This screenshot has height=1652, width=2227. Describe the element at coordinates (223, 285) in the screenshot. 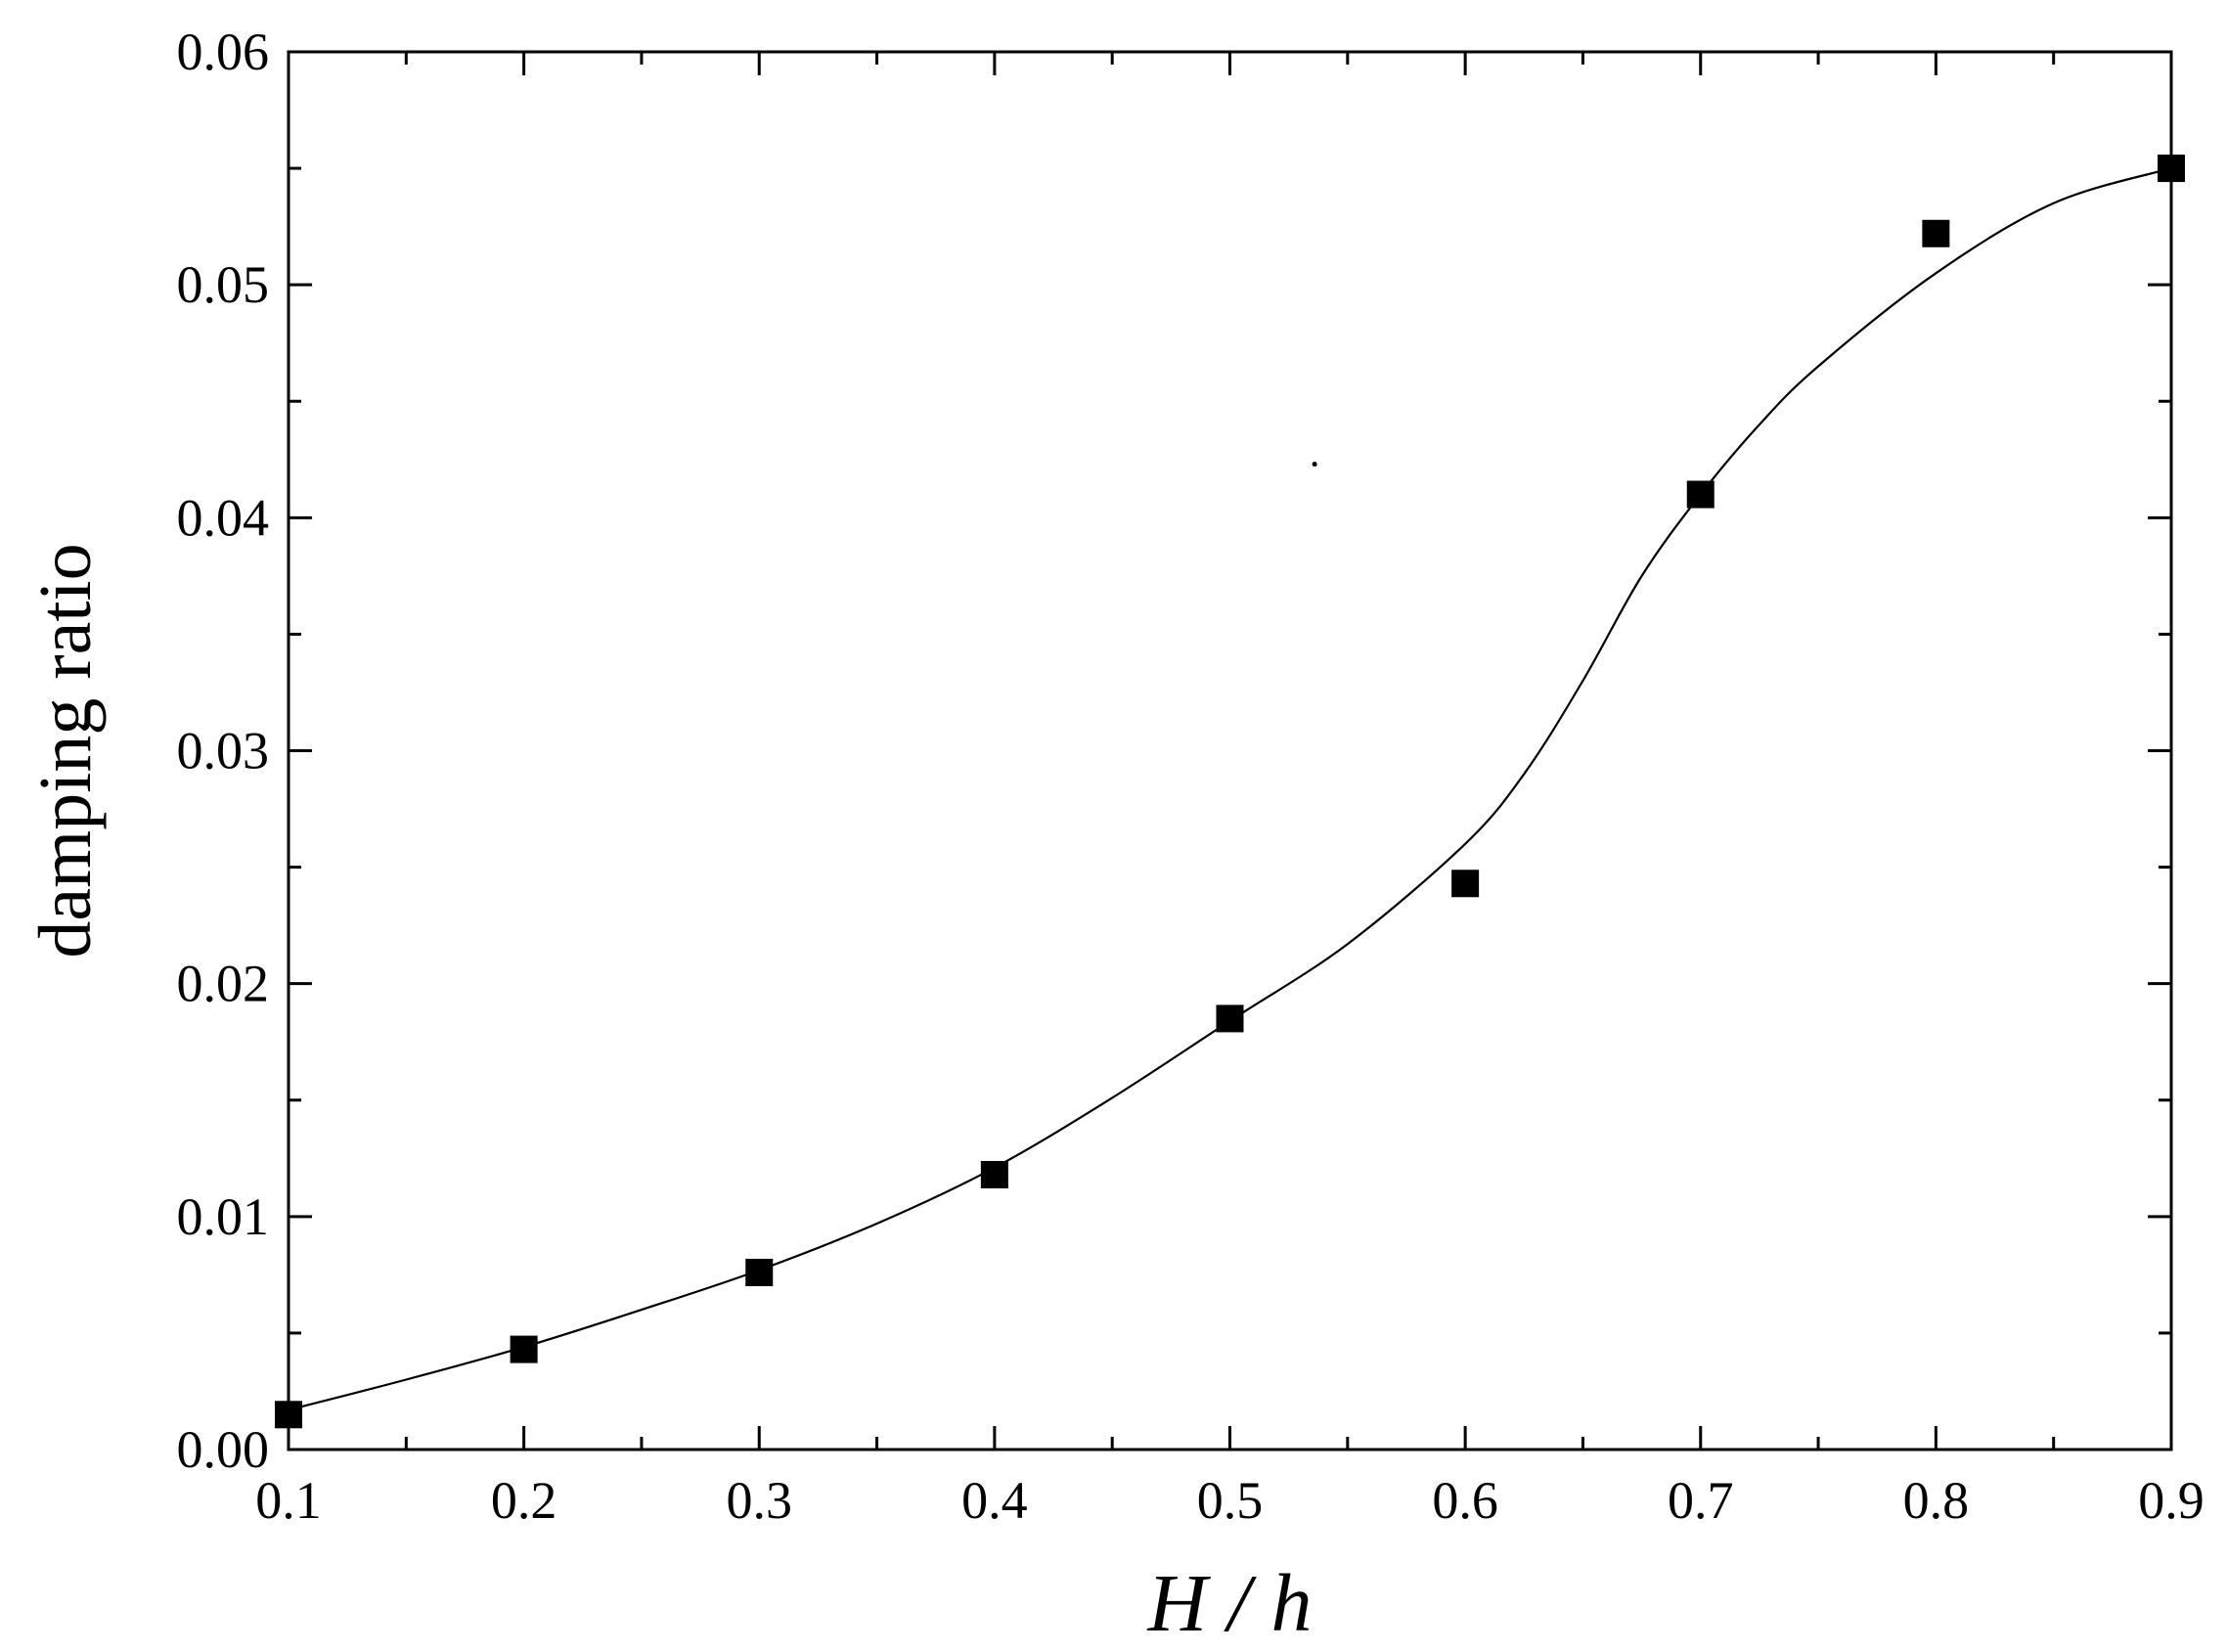

I see `y-tick-label: 0.05` at that location.